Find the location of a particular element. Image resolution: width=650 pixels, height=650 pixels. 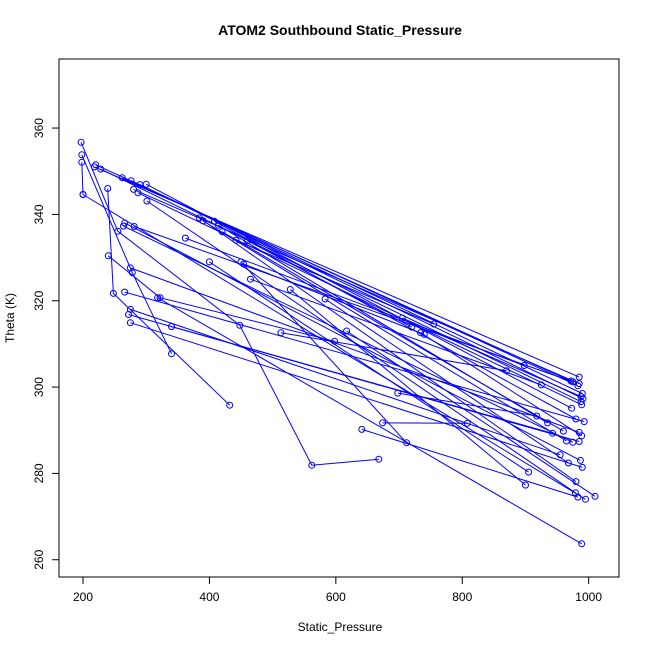

x-tick-label: 1000 is located at coordinates (588, 597).